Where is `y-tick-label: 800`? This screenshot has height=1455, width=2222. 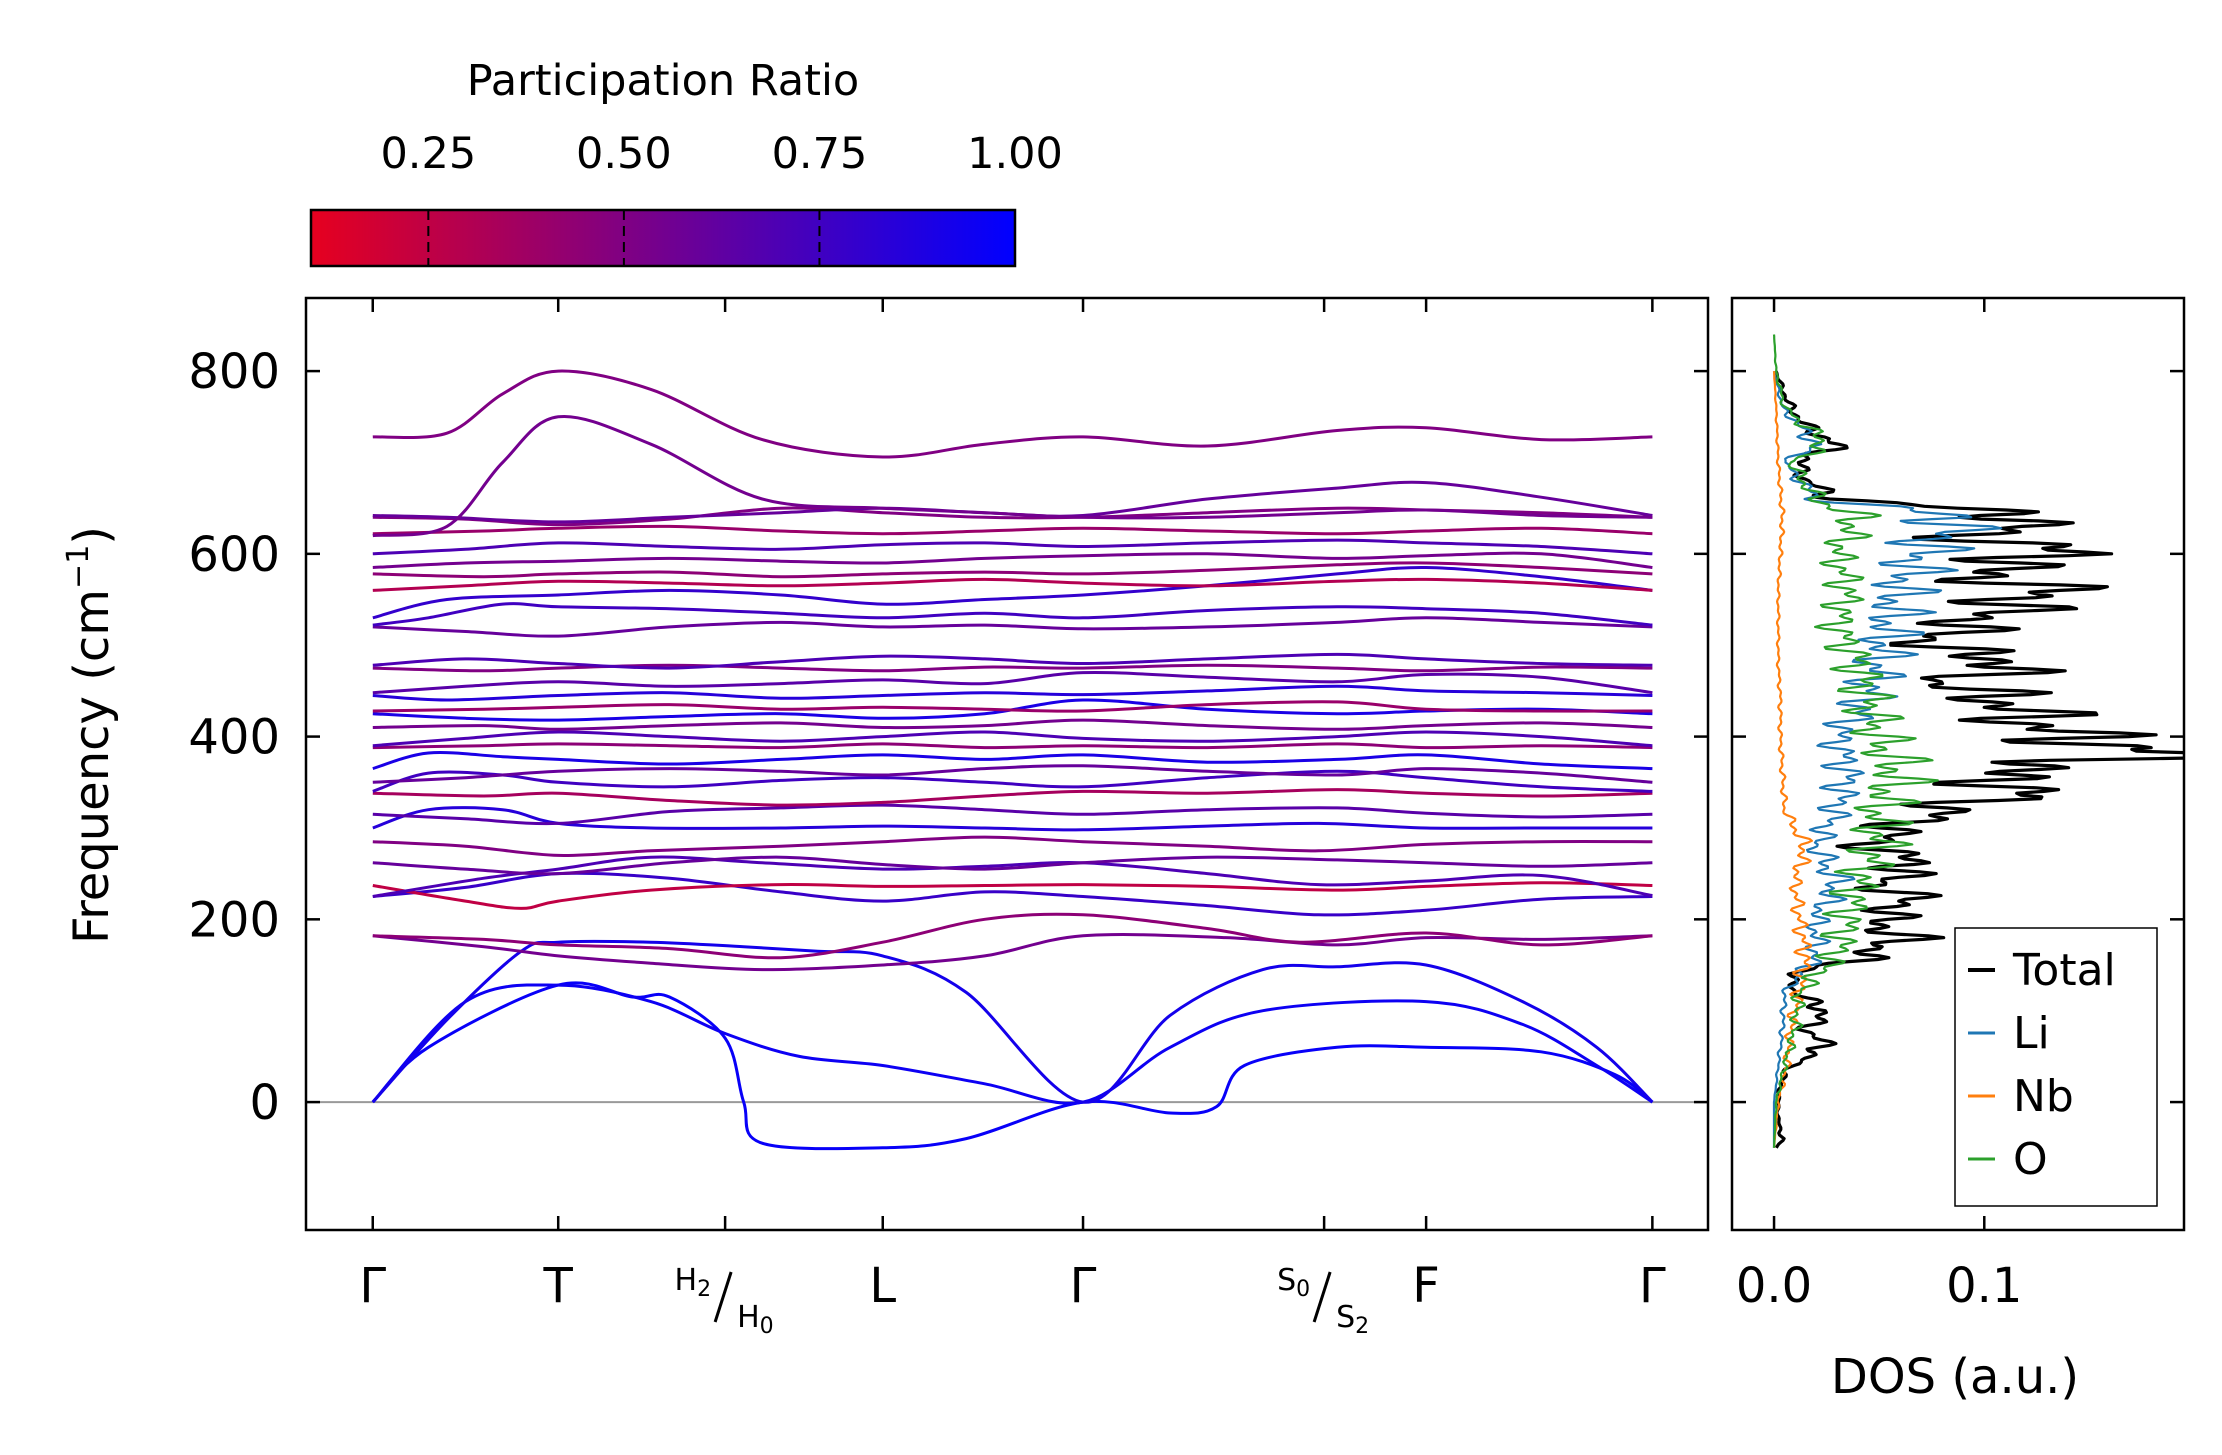 y-tick-label: 800 is located at coordinates (234, 372).